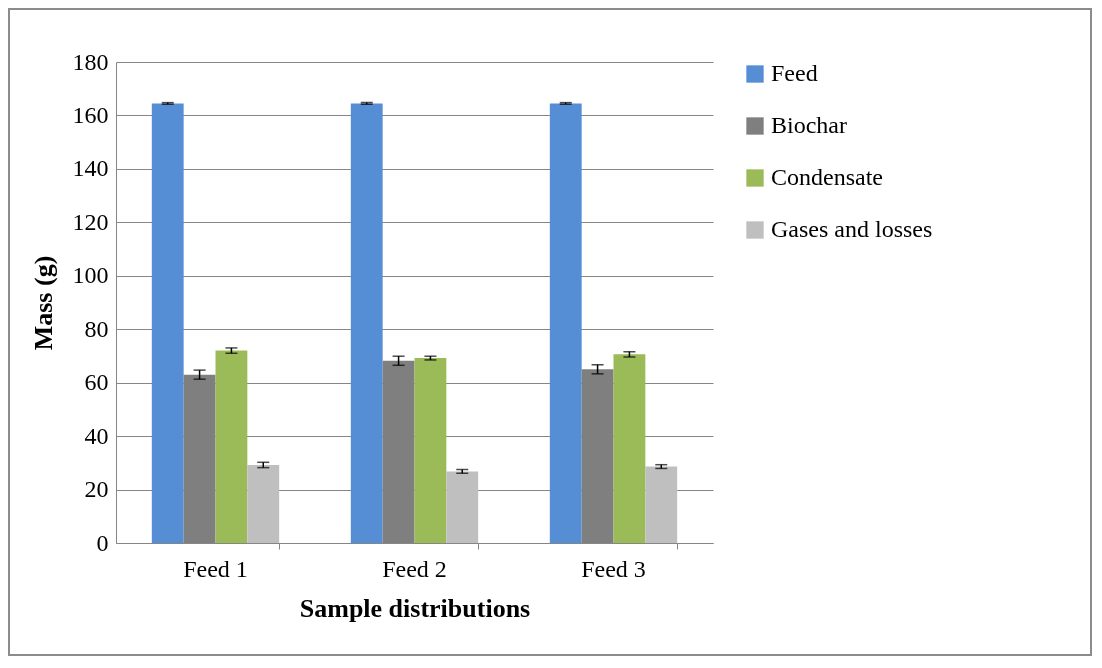  Describe the element at coordinates (90, 221) in the screenshot. I see `y-tick-label: 120` at that location.